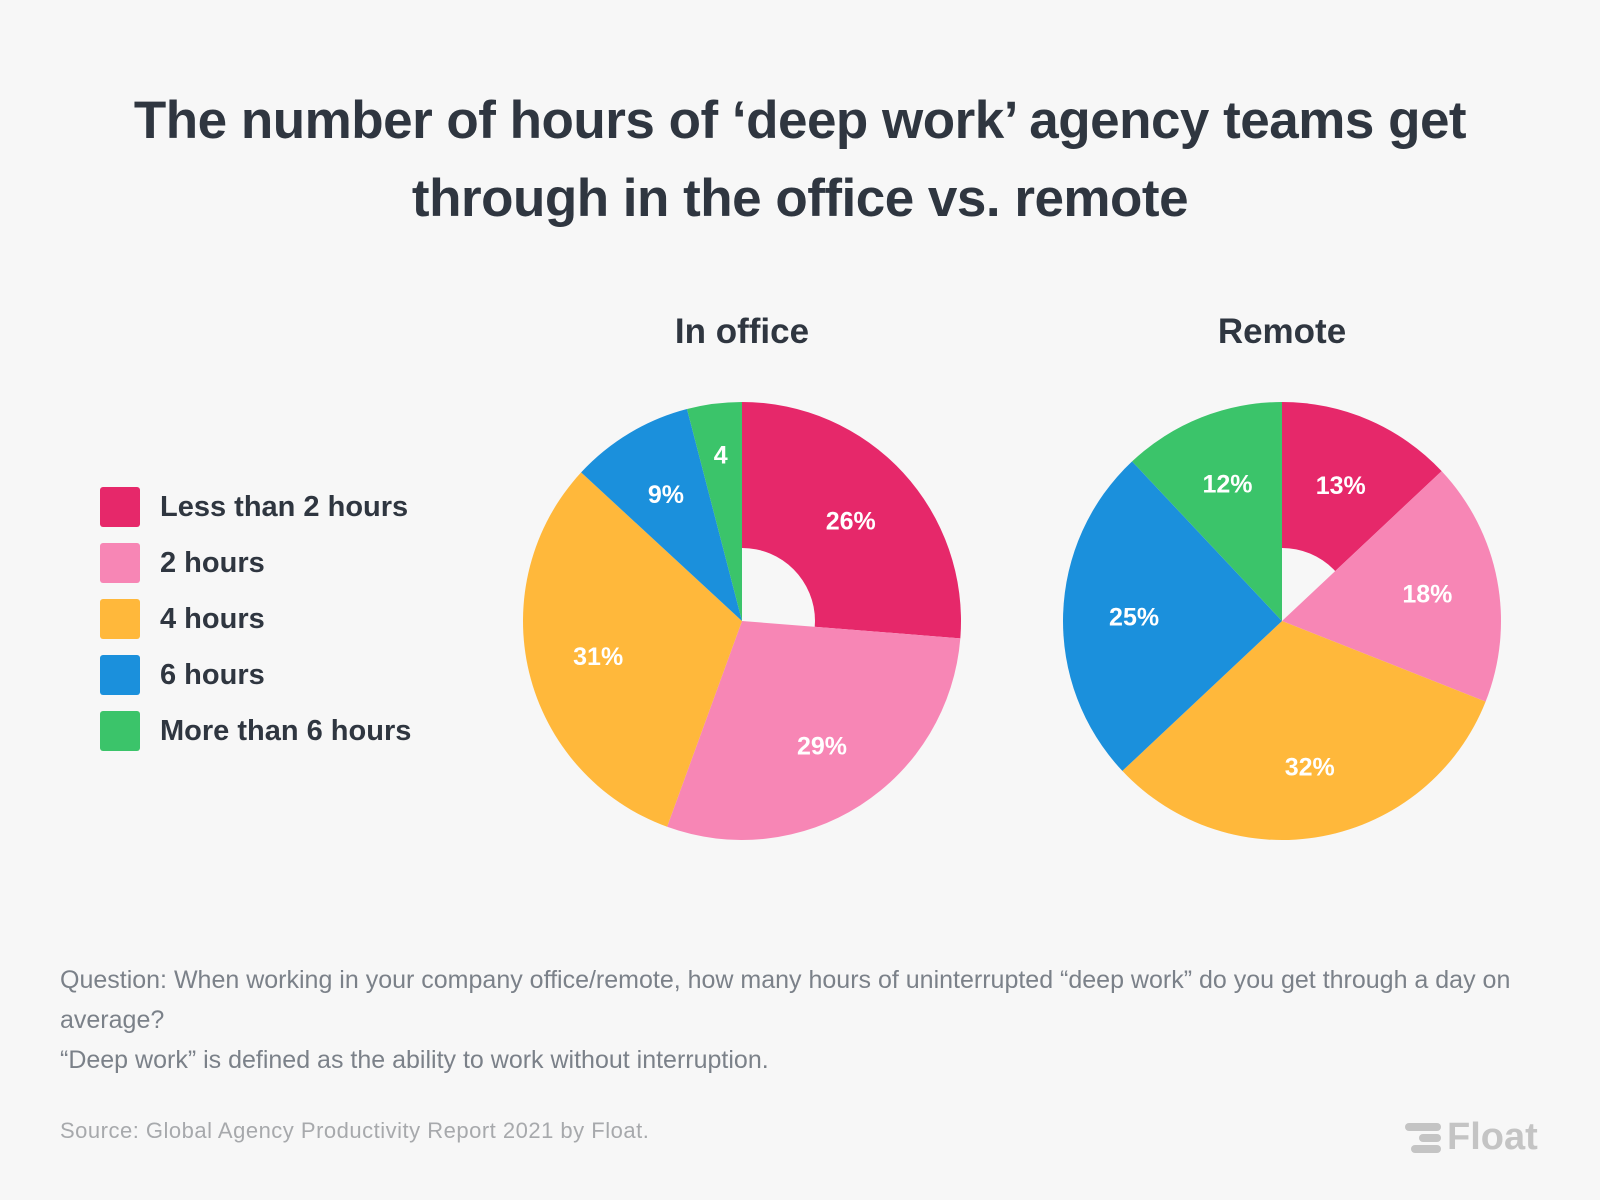 This screenshot has width=1600, height=1200. What do you see at coordinates (1134, 617) in the screenshot?
I see `slice-label: 25%` at bounding box center [1134, 617].